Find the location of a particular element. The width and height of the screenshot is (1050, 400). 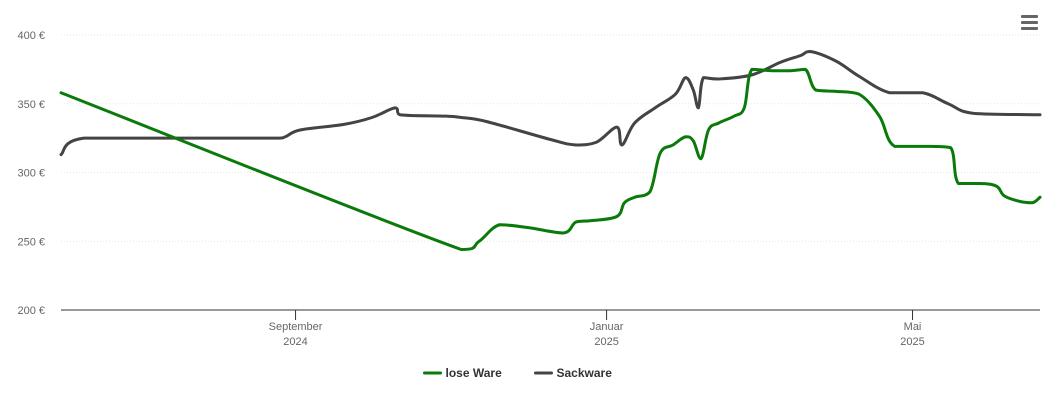

y-tick-label: 400 € is located at coordinates (31, 36).